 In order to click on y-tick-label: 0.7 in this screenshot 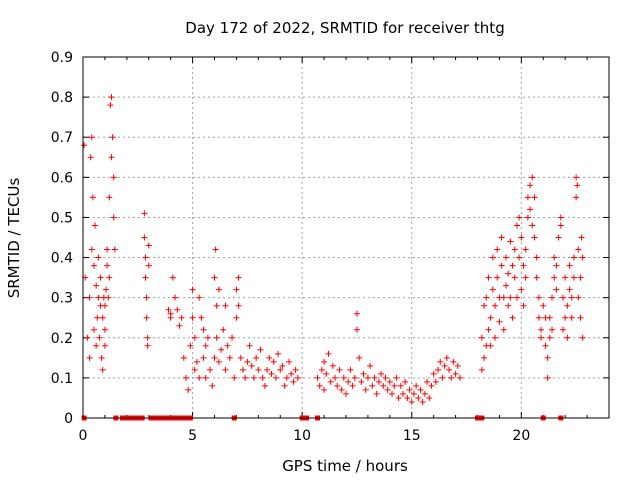, I will do `click(62, 138)`.